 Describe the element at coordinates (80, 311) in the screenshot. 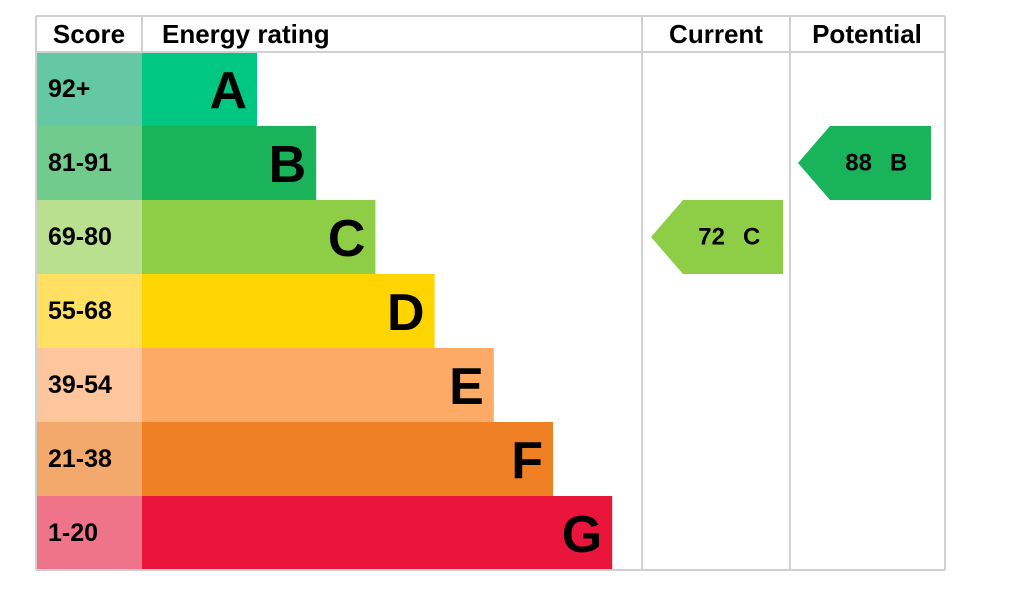

I see `score-range: 55-68` at that location.